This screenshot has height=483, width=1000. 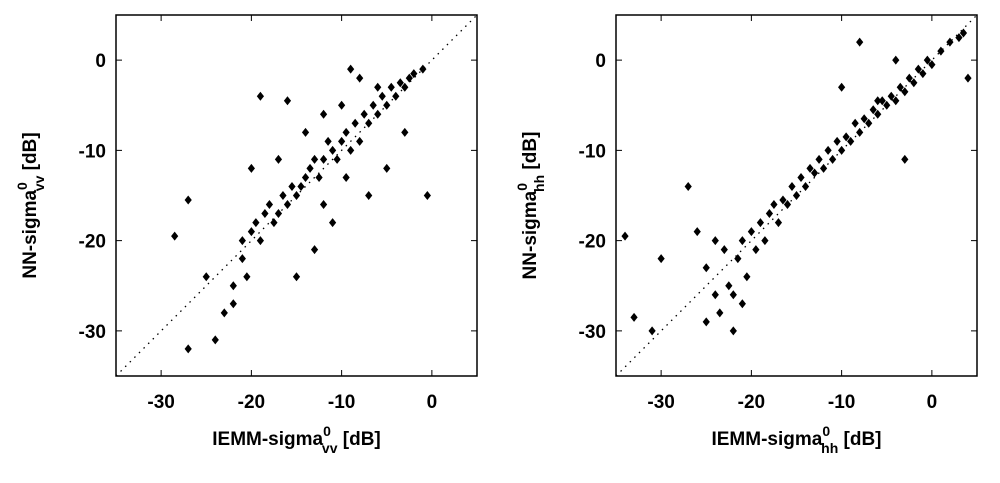 I want to click on x-axis-label-text: IEMM-sigma, so click(x=766, y=439).